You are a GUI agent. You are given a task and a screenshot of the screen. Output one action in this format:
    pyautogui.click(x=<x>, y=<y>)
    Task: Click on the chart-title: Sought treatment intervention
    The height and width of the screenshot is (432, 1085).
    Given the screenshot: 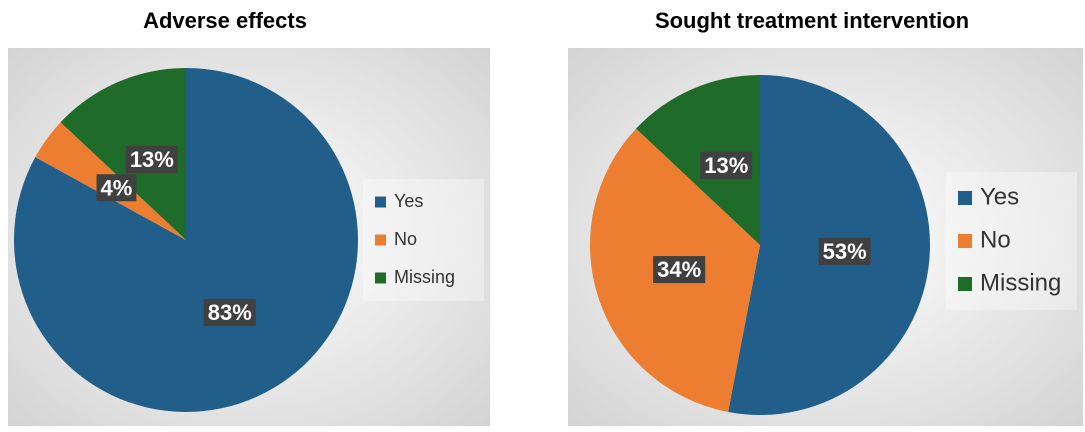 What is the action you would take?
    pyautogui.click(x=812, y=20)
    